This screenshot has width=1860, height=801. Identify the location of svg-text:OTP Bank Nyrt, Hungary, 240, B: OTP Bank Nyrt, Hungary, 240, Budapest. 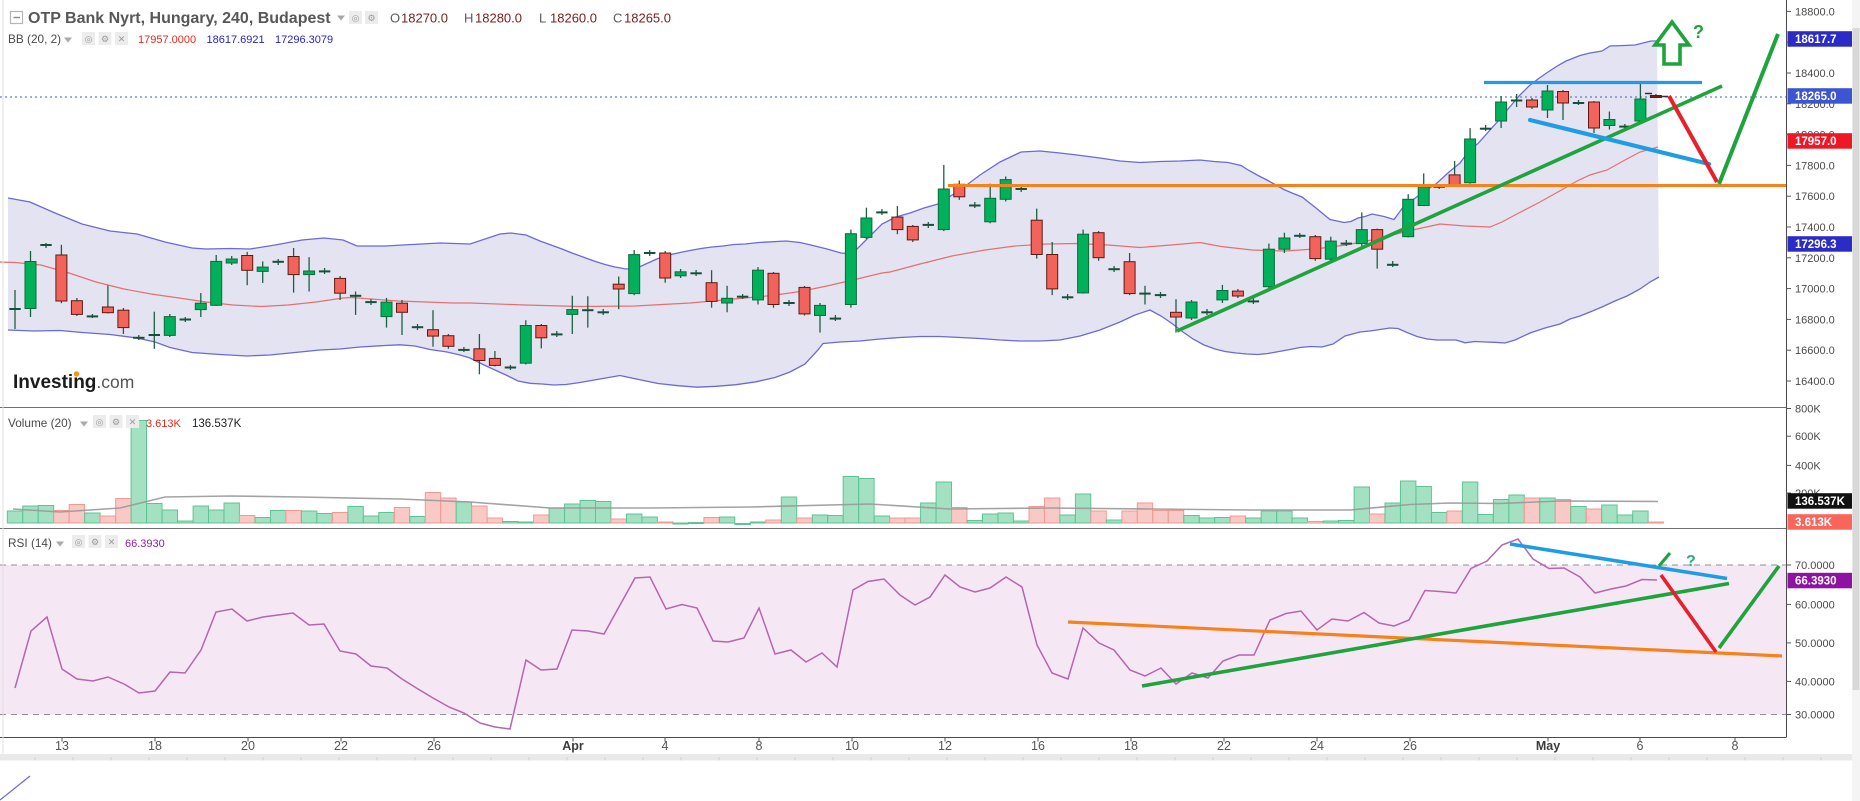
(179, 18).